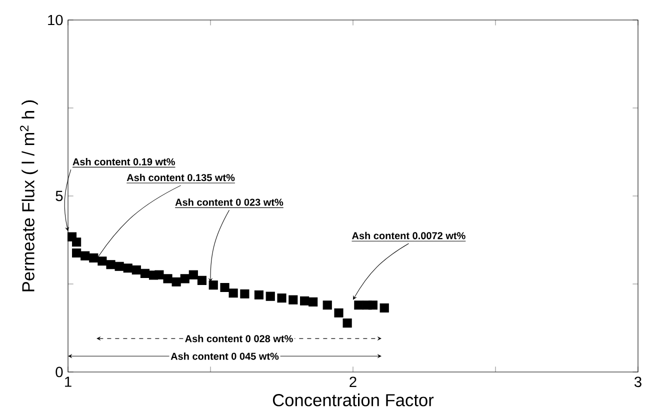 This screenshot has height=420, width=655. Describe the element at coordinates (224, 356) in the screenshot. I see `annotation: Ash content 0 045 wt%` at that location.